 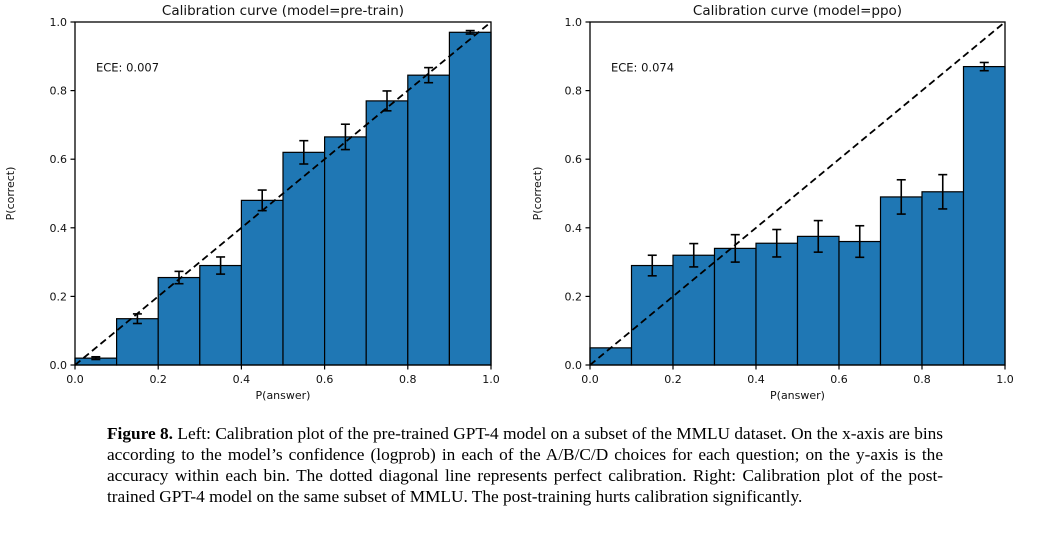 What do you see at coordinates (797, 11) in the screenshot?
I see `chart-title: Calibration curve (model=ppo)` at bounding box center [797, 11].